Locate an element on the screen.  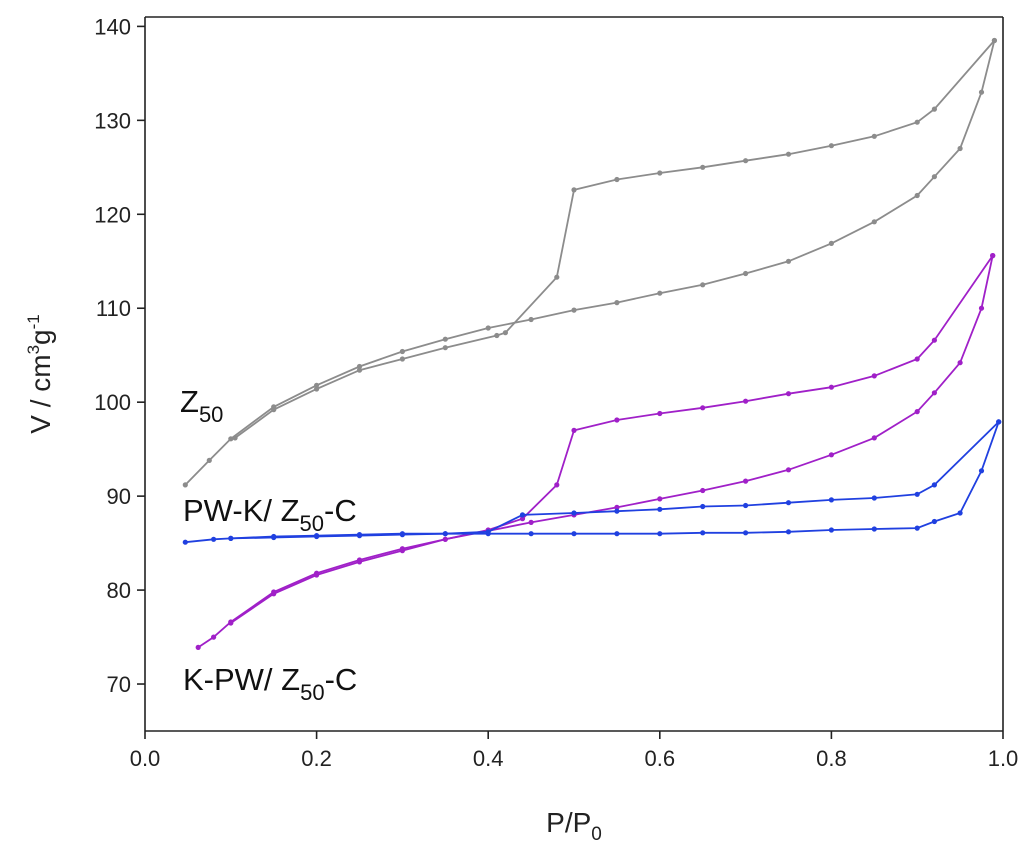
series-label-pwk-z50-c: PW-K/ Z50-C is located at coordinates (270, 514).